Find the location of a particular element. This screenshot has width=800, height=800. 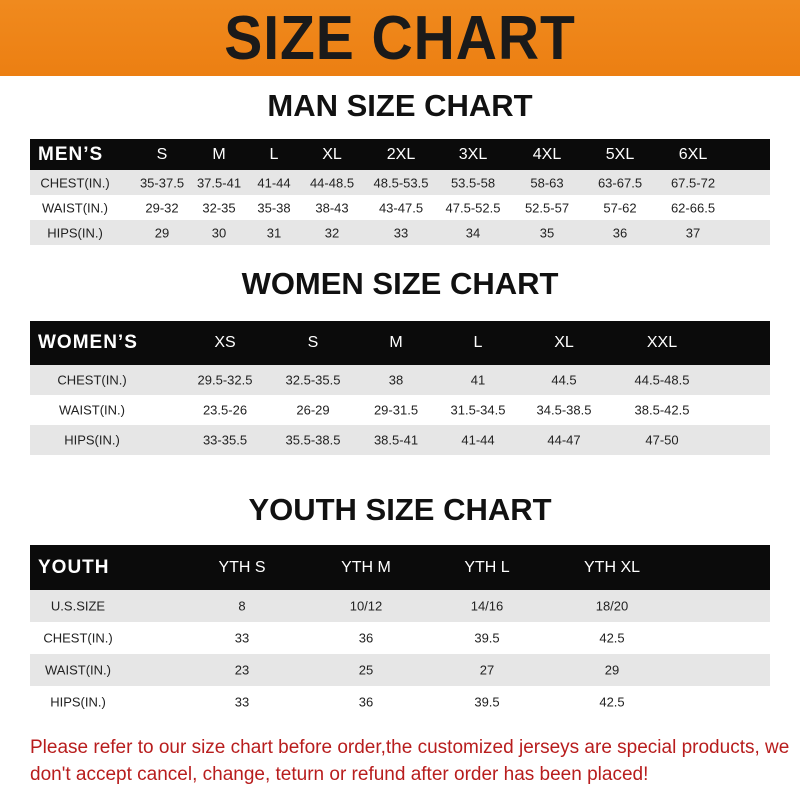

table-cell: 57-62 is located at coordinates (620, 207).